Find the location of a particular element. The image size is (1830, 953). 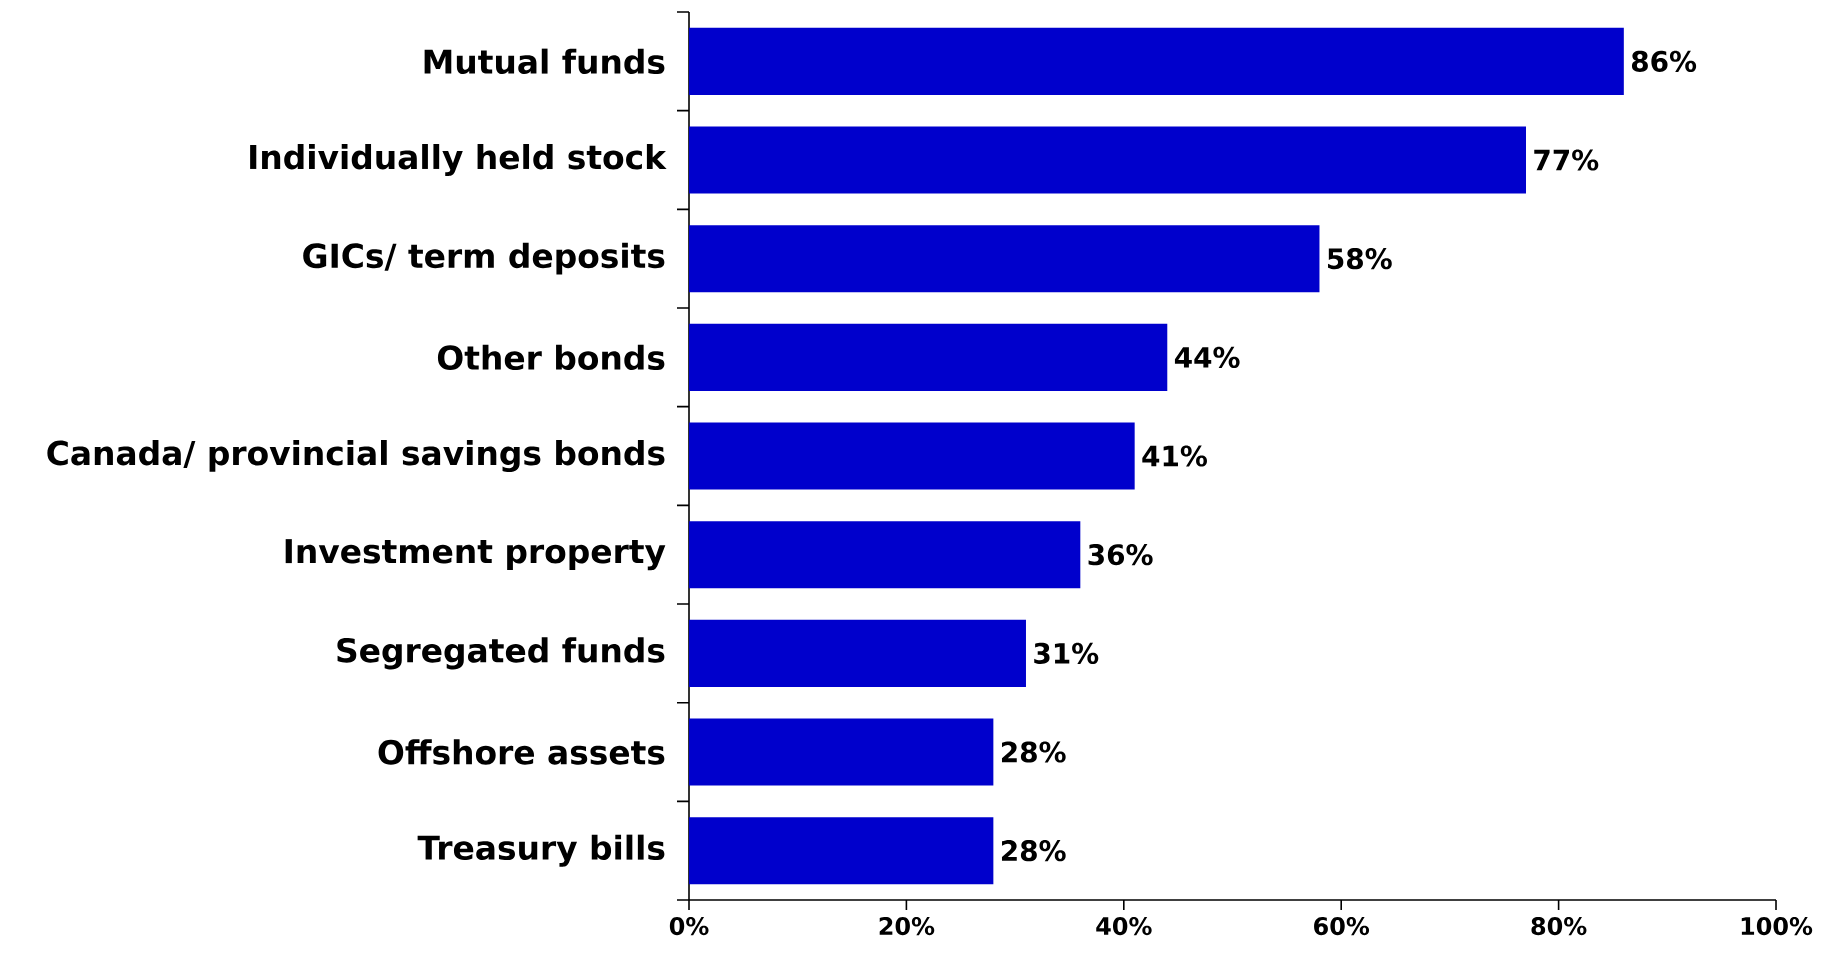

y-tick-label: Segregated funds is located at coordinates (501, 653).